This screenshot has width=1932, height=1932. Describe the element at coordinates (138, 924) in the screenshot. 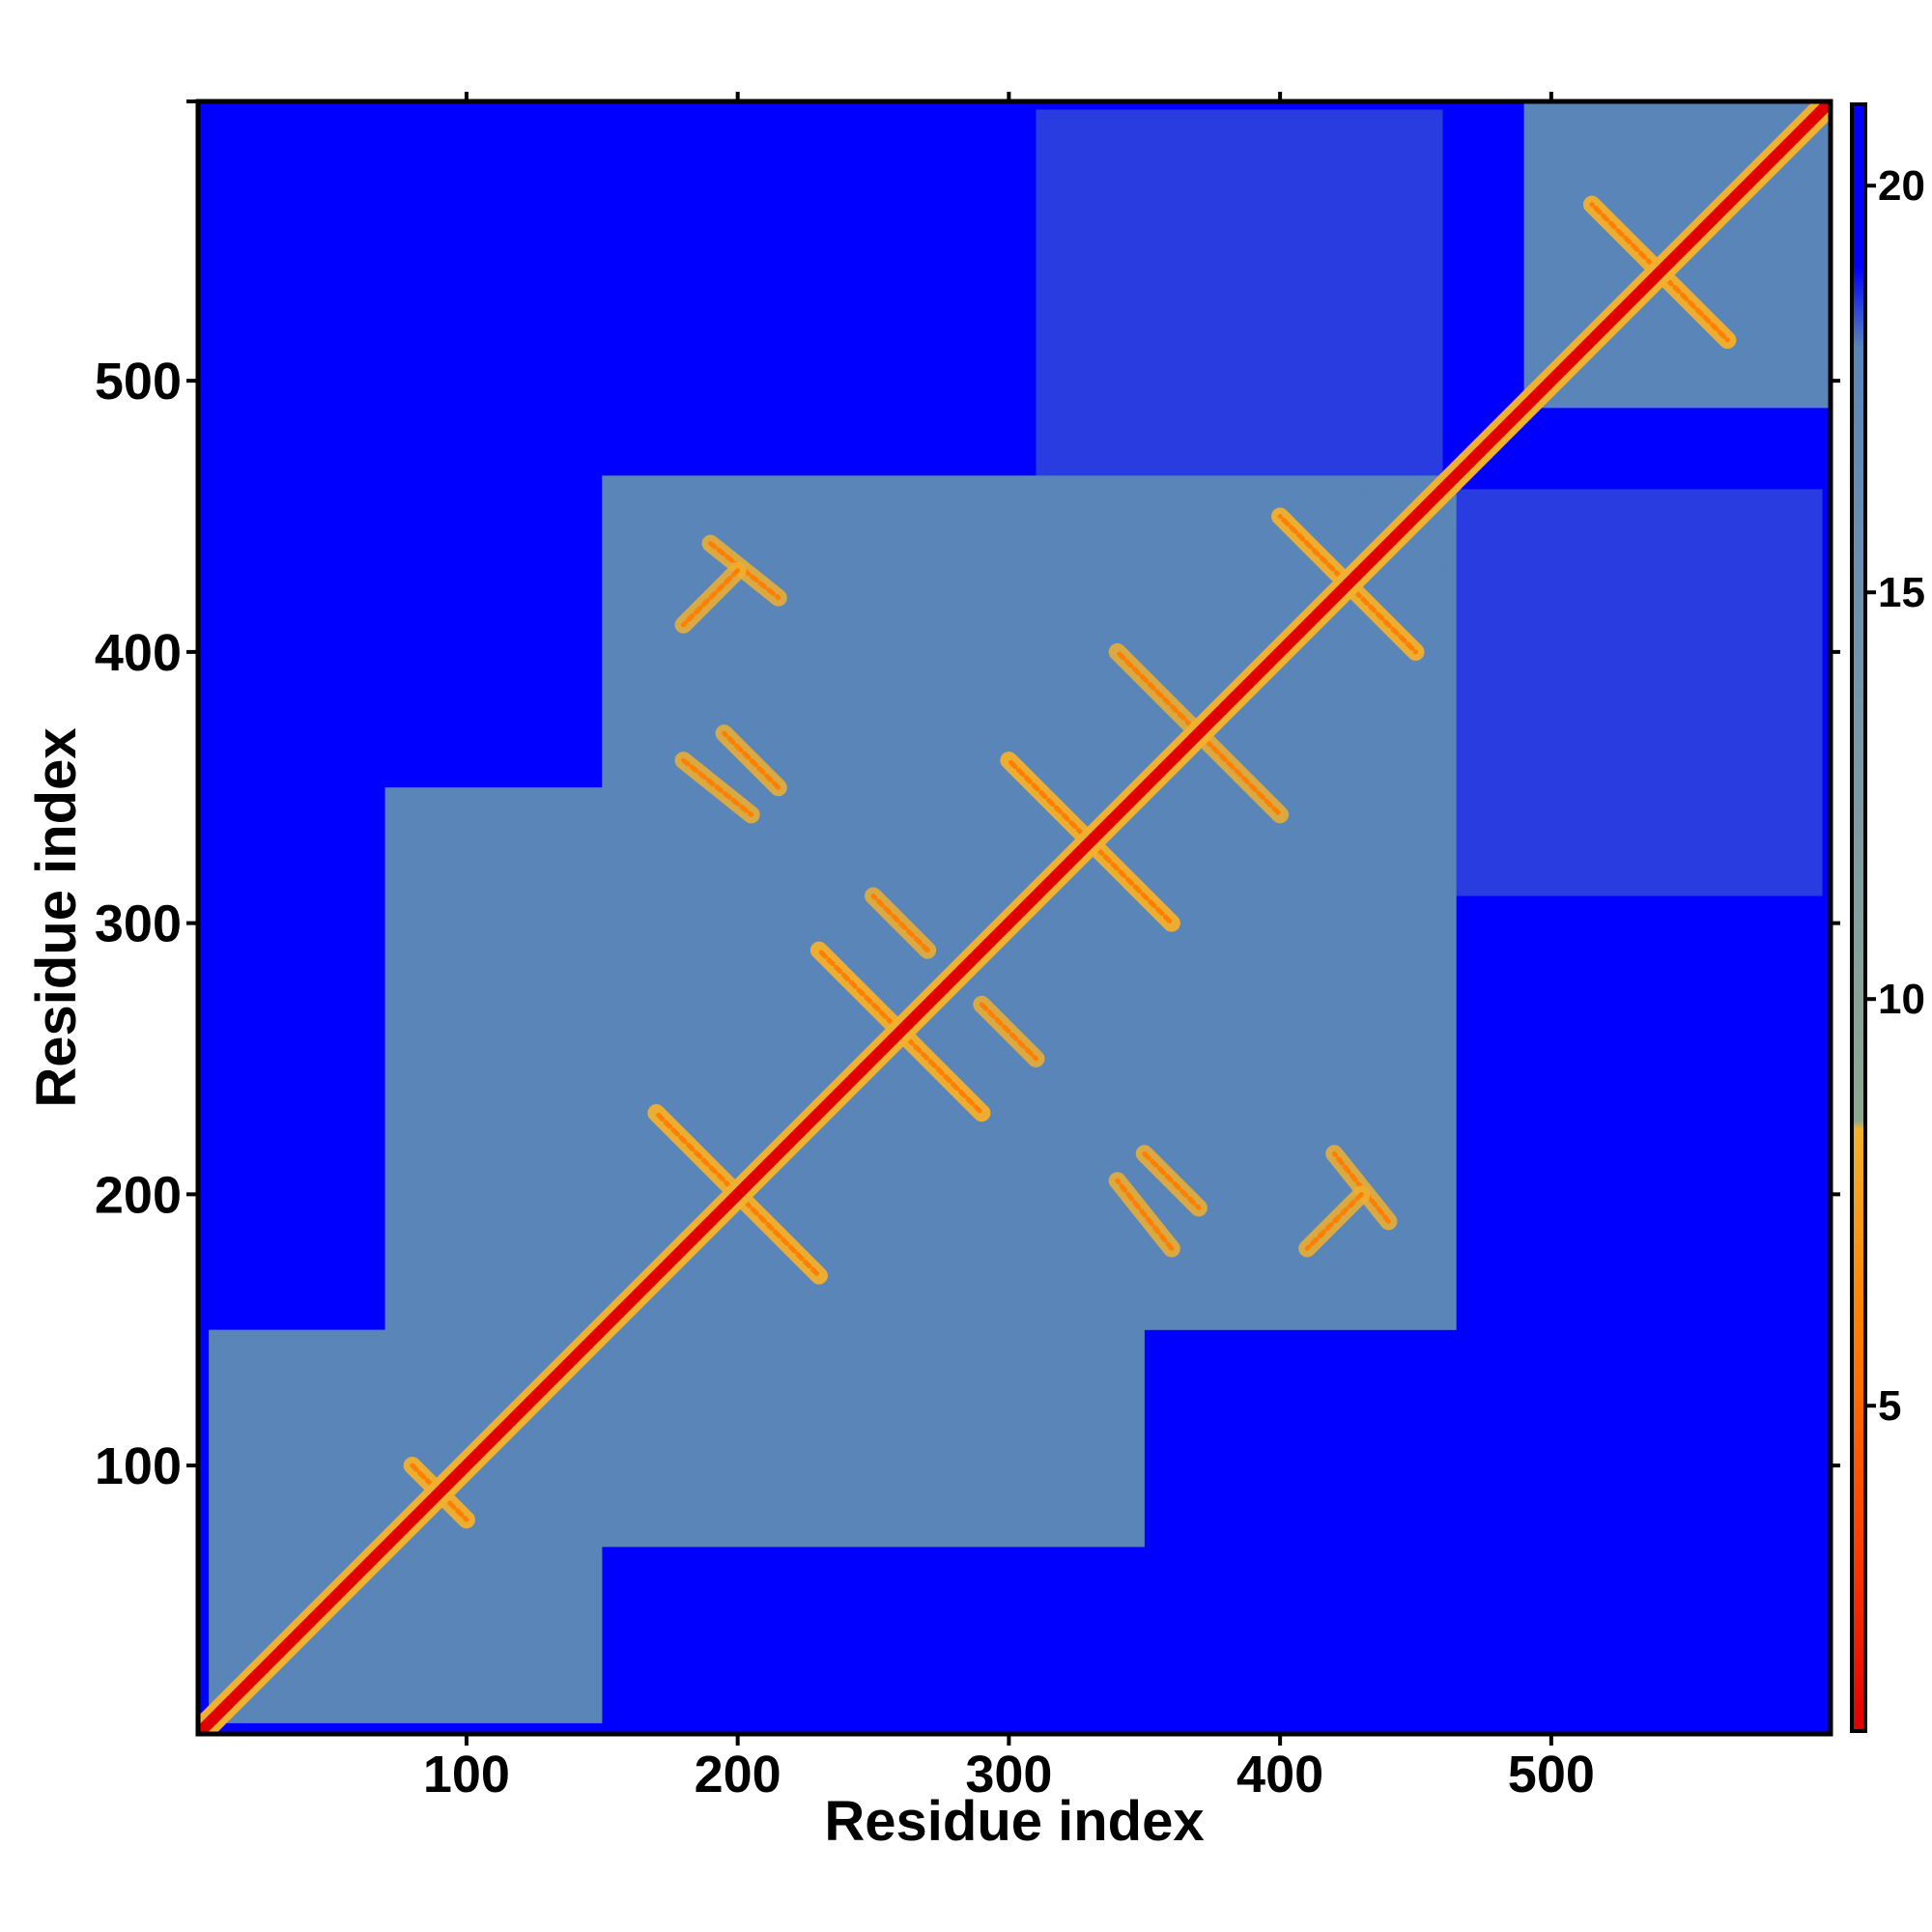

I see `y-tick-label: 300` at that location.